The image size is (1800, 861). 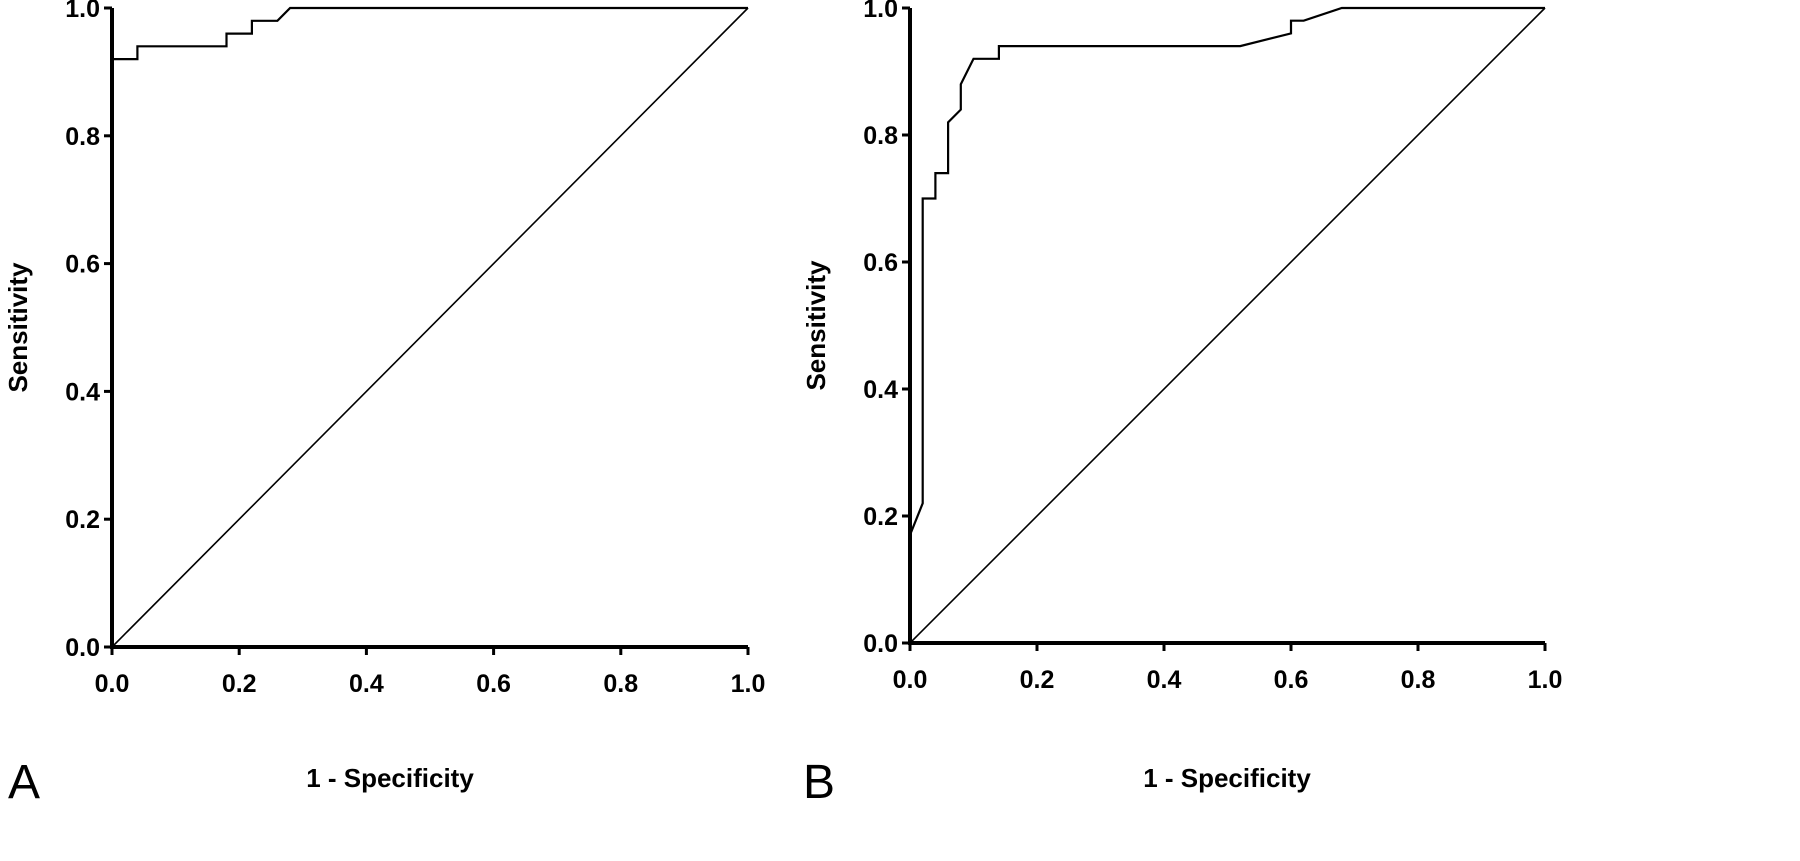 What do you see at coordinates (819, 782) in the screenshot?
I see `panel-label: B` at bounding box center [819, 782].